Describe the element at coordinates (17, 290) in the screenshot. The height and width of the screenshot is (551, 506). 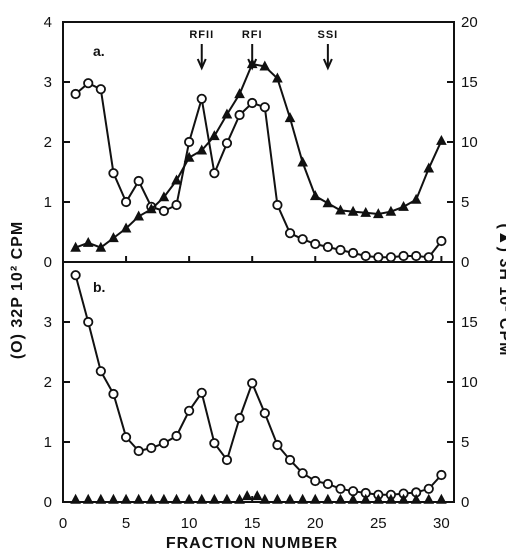
I see `left-y-axis-label: (O) 32P 10² CPM` at that location.